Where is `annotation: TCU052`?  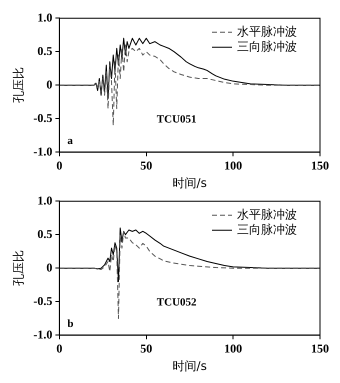
annotation: TCU052 is located at coordinates (177, 302).